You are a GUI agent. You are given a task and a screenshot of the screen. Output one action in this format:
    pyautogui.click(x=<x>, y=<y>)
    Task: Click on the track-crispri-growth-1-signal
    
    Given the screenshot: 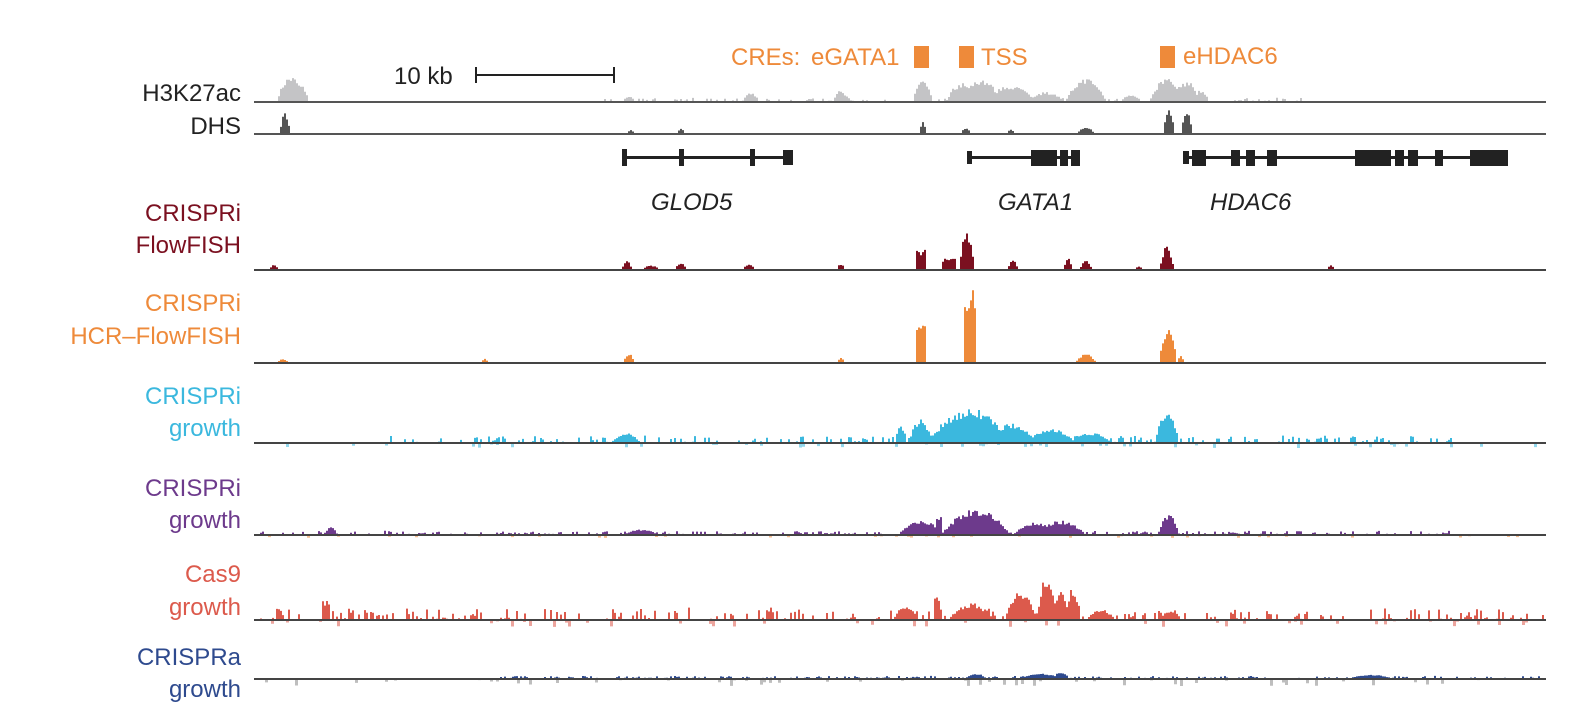 What is the action you would take?
    pyautogui.click(x=901, y=425)
    